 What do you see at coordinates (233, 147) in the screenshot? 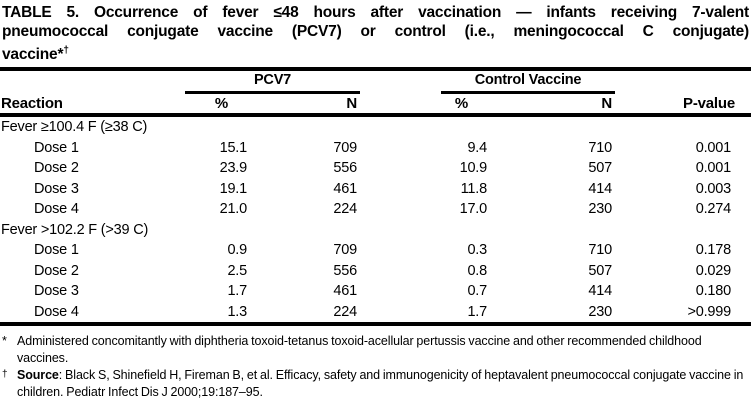
I see `pcv7-pct: 15.1` at bounding box center [233, 147].